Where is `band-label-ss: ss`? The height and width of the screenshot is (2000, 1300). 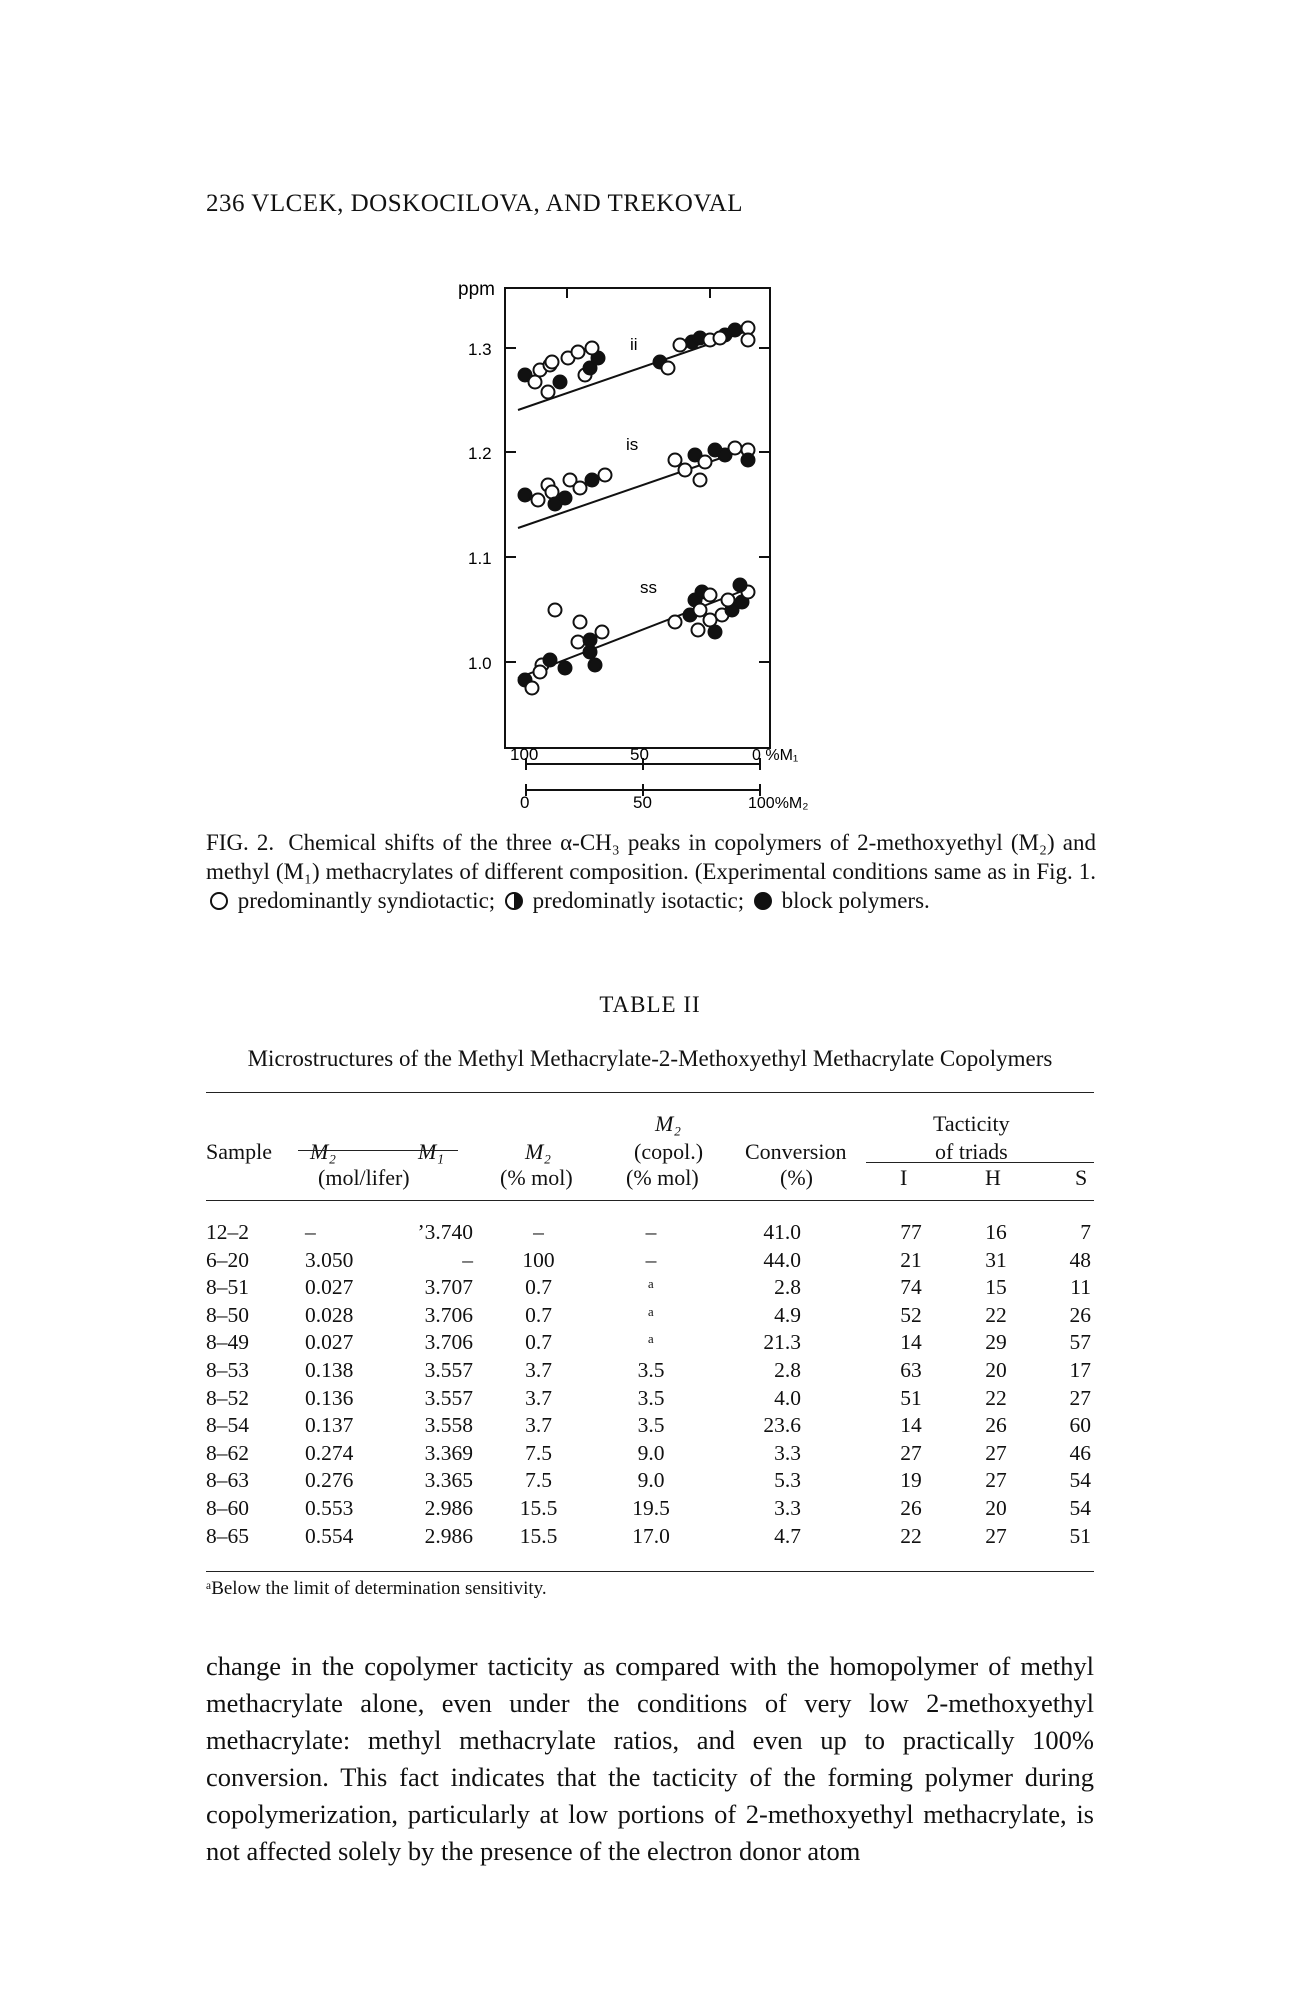 band-label-ss: ss is located at coordinates (648, 587).